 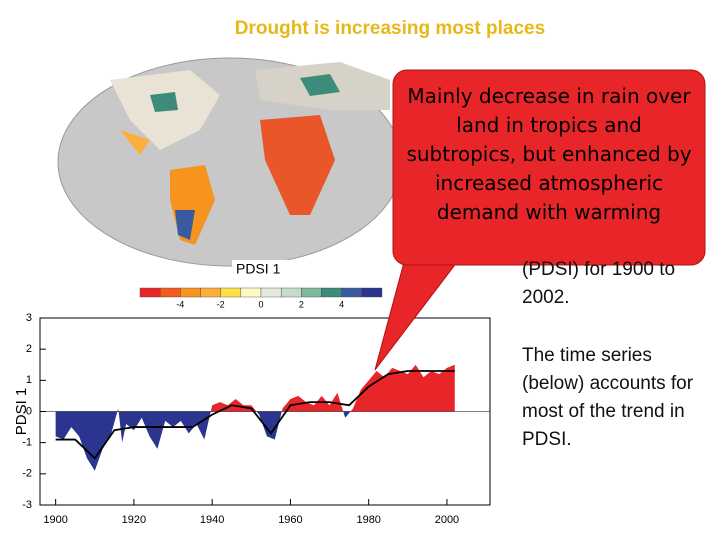 What do you see at coordinates (599, 283) in the screenshot?
I see `body-text: (PDSI) for 1900 to 2002.` at bounding box center [599, 283].